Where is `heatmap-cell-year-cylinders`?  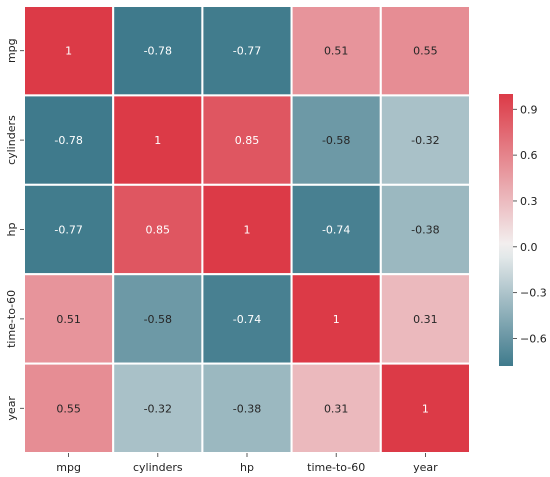
heatmap-cell-year-cylinders is located at coordinates (158, 408).